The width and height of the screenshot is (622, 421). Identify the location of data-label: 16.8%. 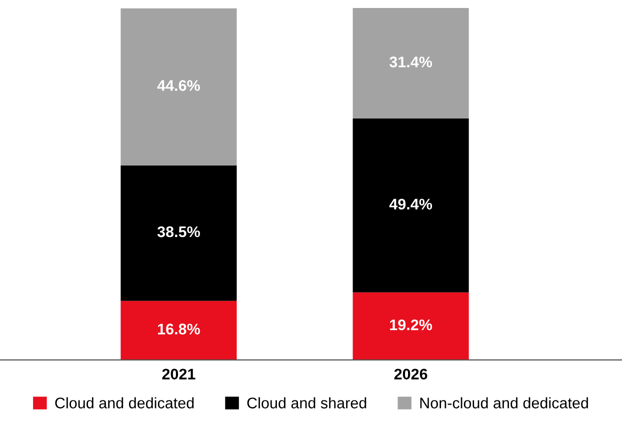
(179, 329).